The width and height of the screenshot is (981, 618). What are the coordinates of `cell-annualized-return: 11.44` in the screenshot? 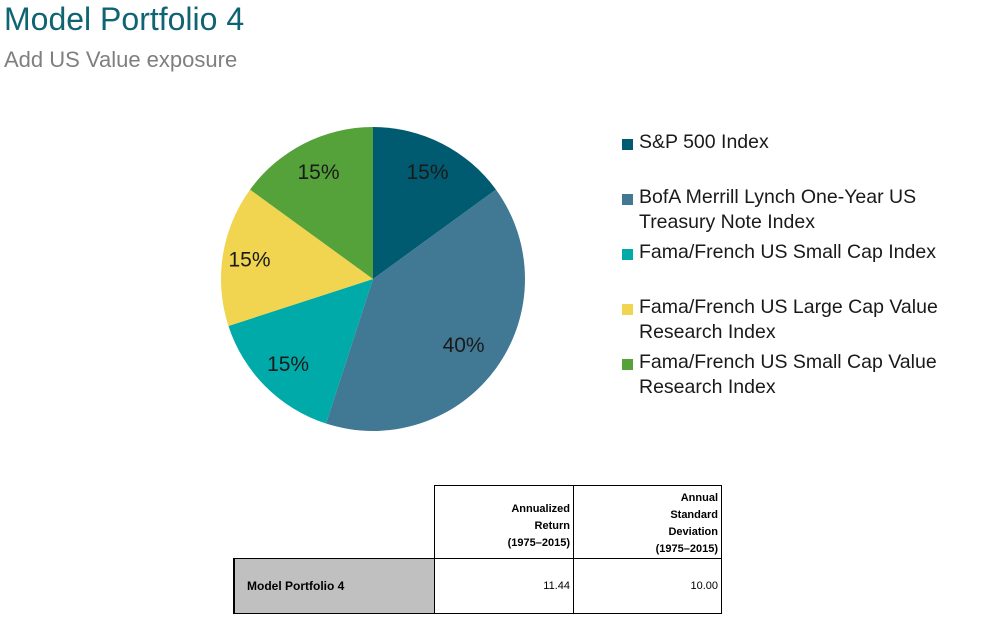 It's located at (504, 586).